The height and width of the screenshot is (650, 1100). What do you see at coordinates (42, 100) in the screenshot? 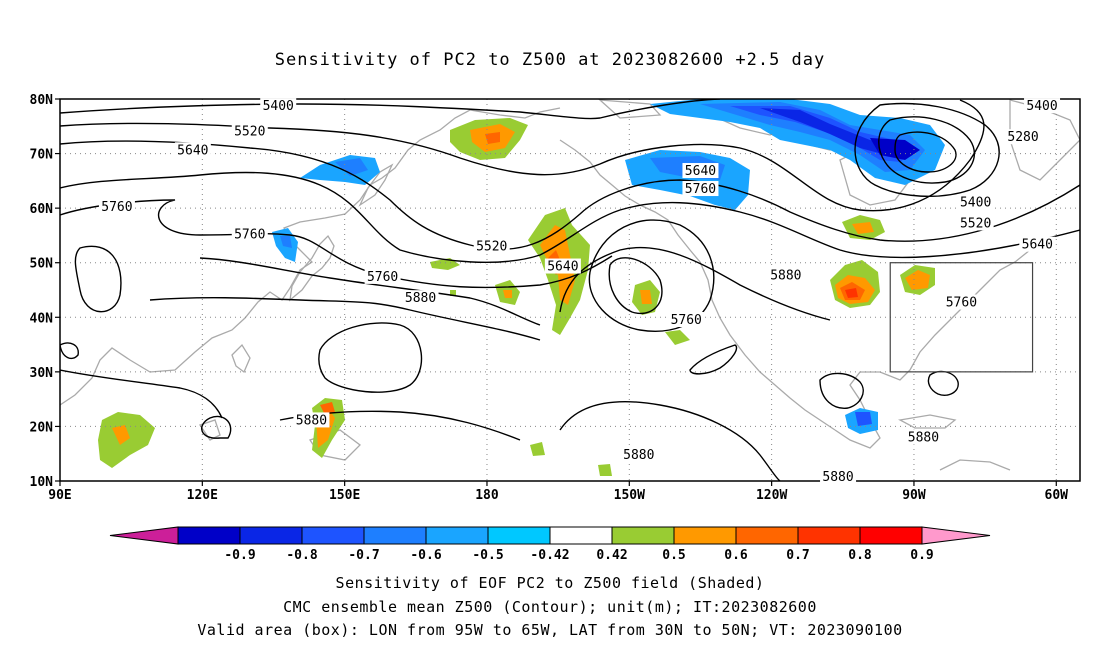
I see `lat-tick-label: 80N` at bounding box center [42, 100].